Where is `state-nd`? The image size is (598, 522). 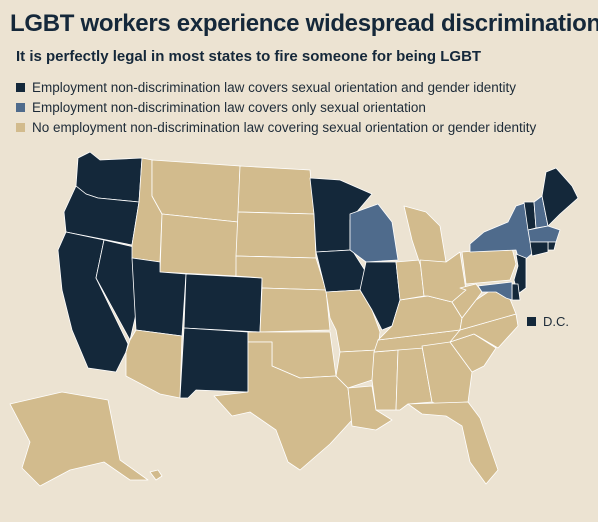 state-nd is located at coordinates (276, 190).